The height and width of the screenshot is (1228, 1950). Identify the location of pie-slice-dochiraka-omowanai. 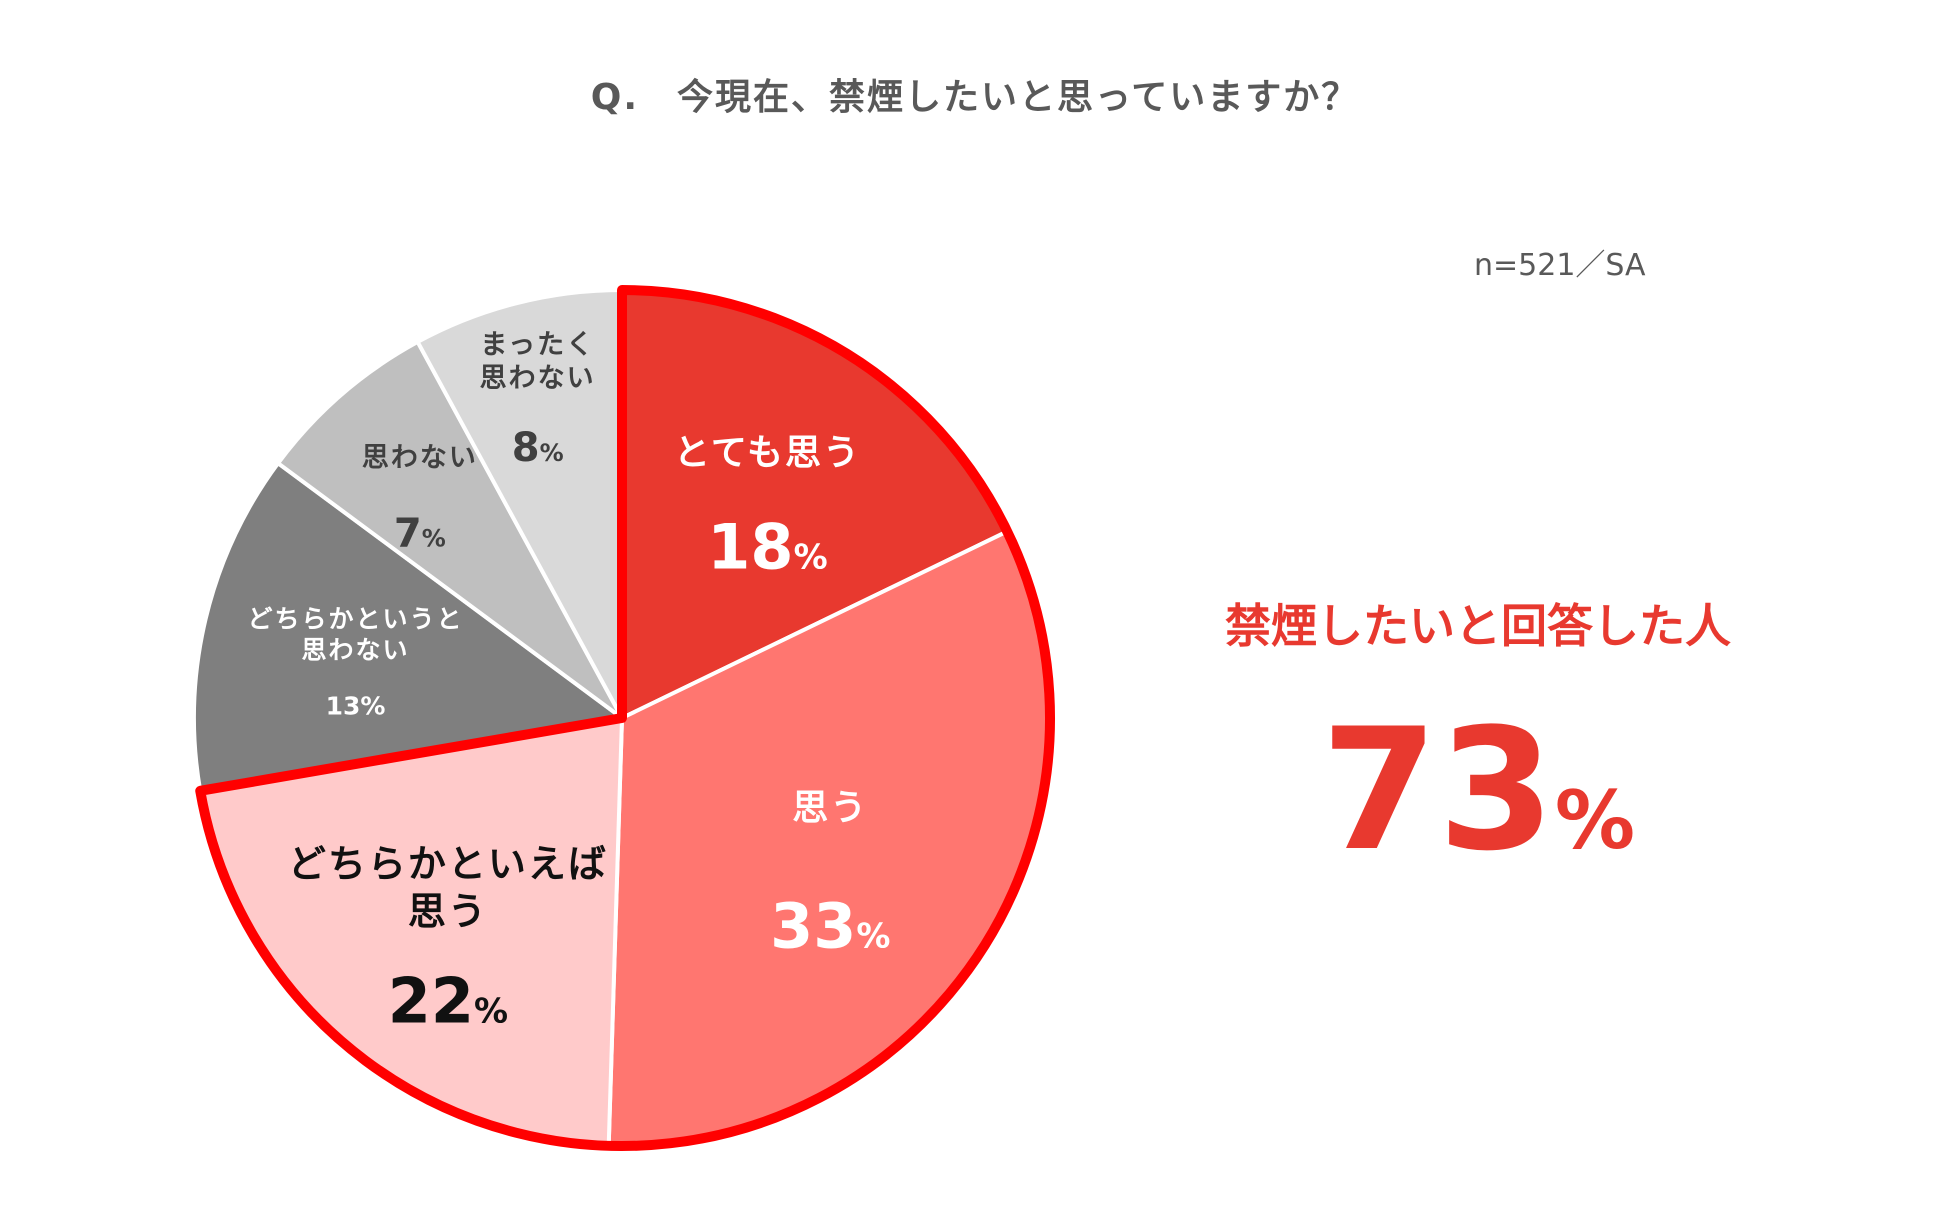
(409, 627).